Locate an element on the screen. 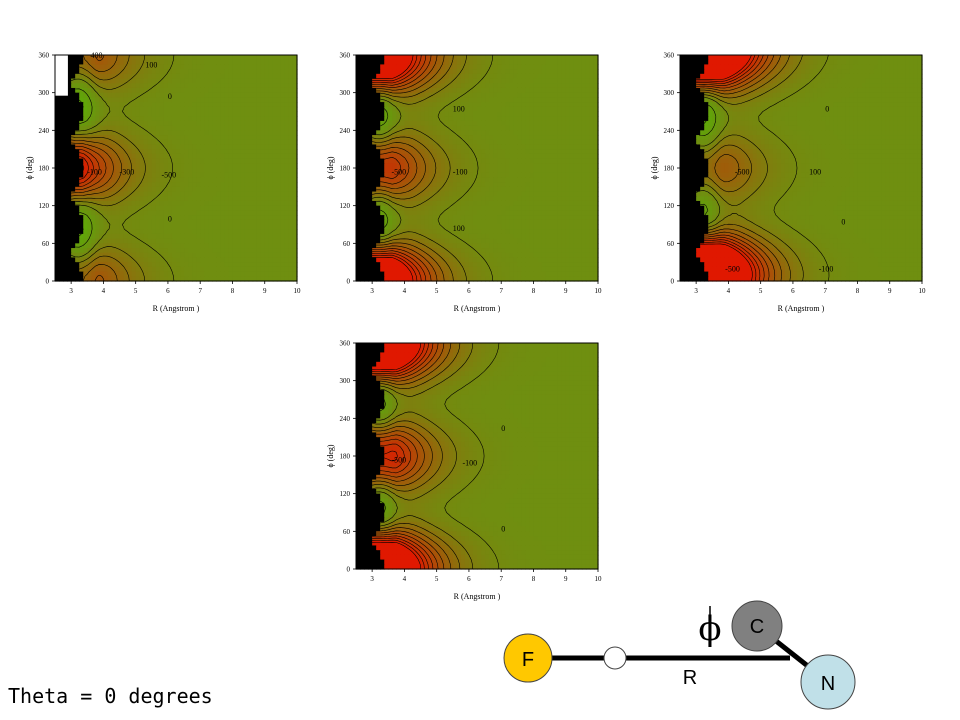 The image size is (960, 720). plot-1-contours is located at coordinates (122, 168).